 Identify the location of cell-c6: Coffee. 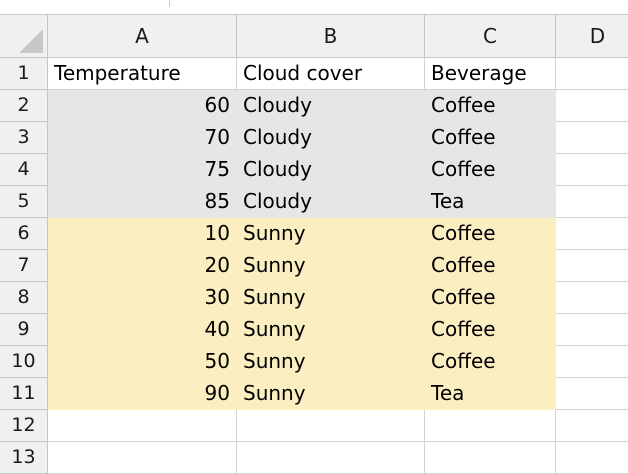
(490, 234).